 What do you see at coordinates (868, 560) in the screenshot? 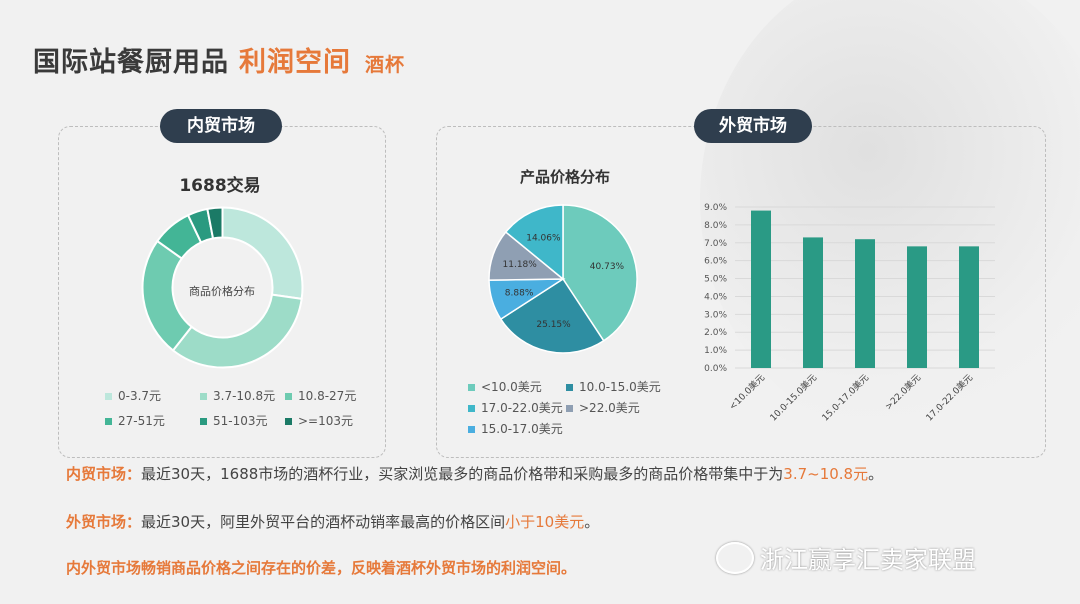
I see `watermark-text: 浙江赢享汇卖家联盟` at bounding box center [868, 560].